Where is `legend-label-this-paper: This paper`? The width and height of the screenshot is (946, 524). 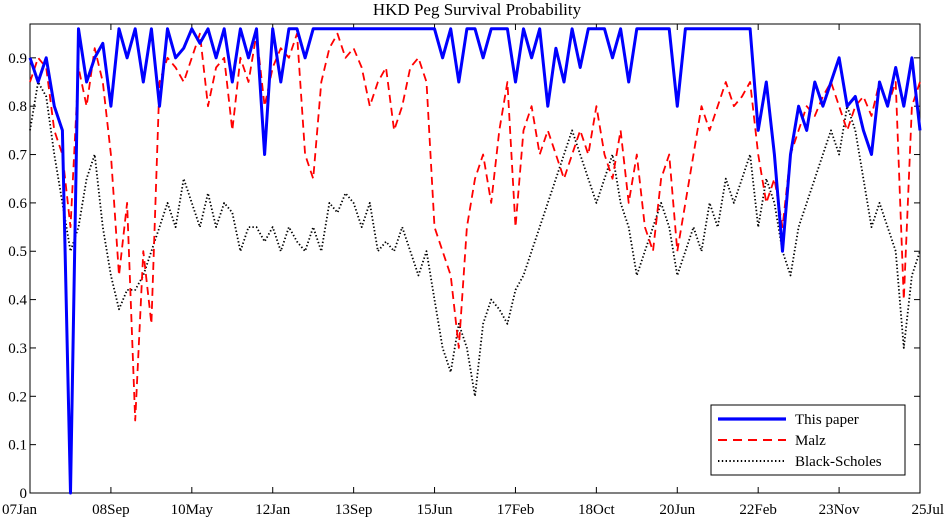
legend-label-this-paper: This paper is located at coordinates (827, 420).